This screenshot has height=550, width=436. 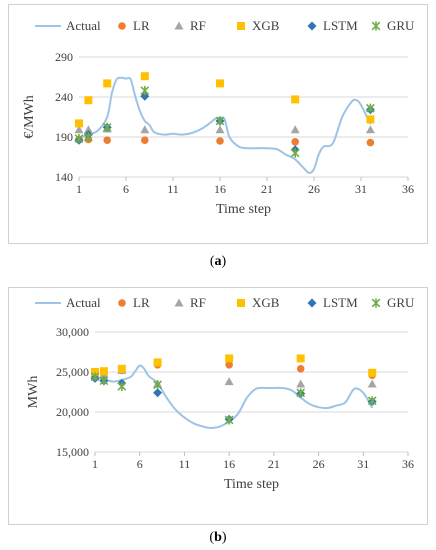 What do you see at coordinates (72, 412) in the screenshot?
I see `y-tick-label: 20,000` at bounding box center [72, 412].